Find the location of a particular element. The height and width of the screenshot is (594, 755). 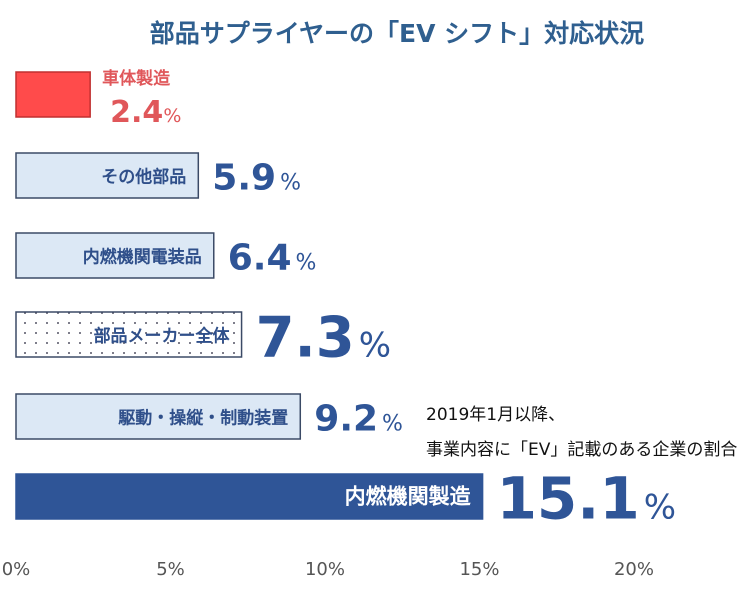

category-label-3: 部品メーカー全体 is located at coordinates (162, 336).